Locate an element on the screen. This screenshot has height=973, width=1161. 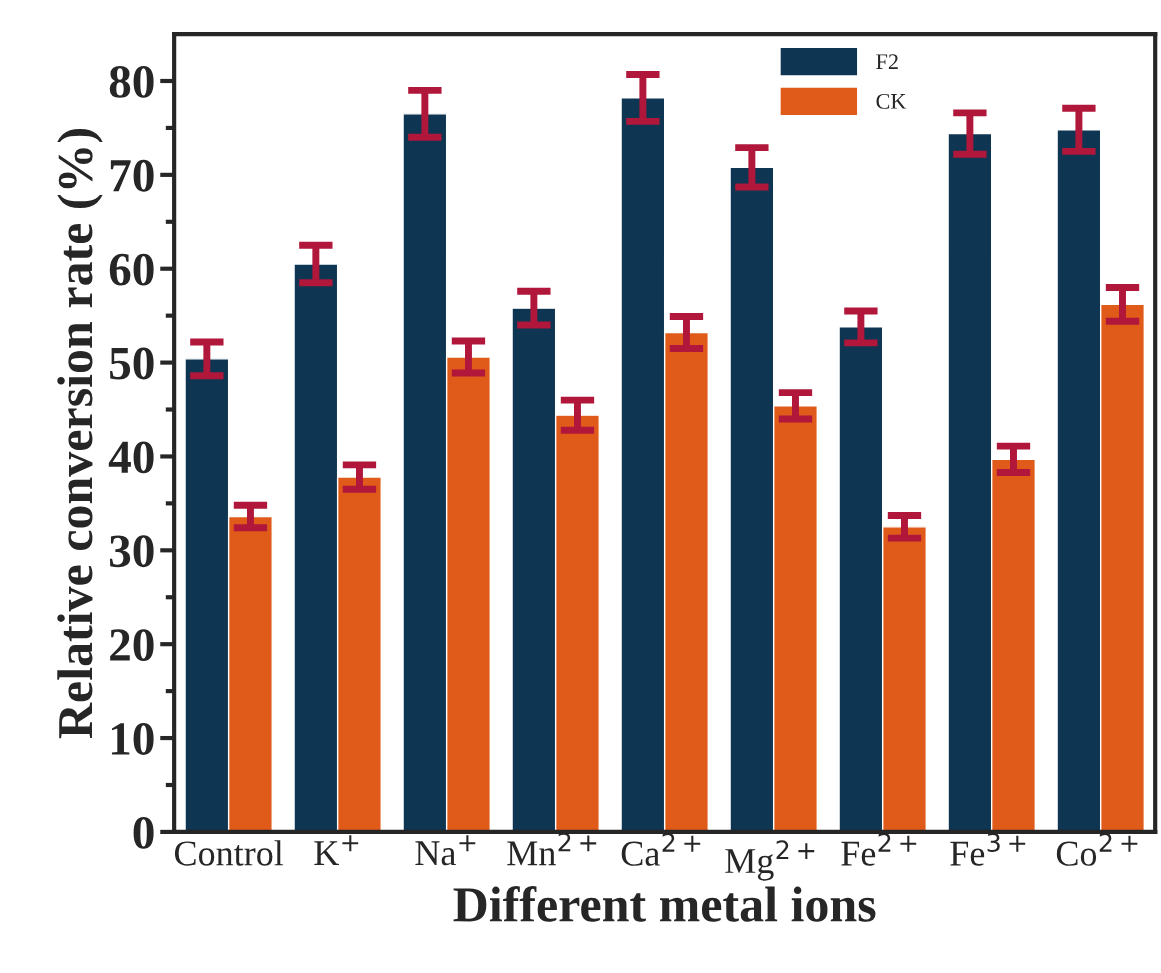
y-tick-label: 80 is located at coordinates (131, 81).